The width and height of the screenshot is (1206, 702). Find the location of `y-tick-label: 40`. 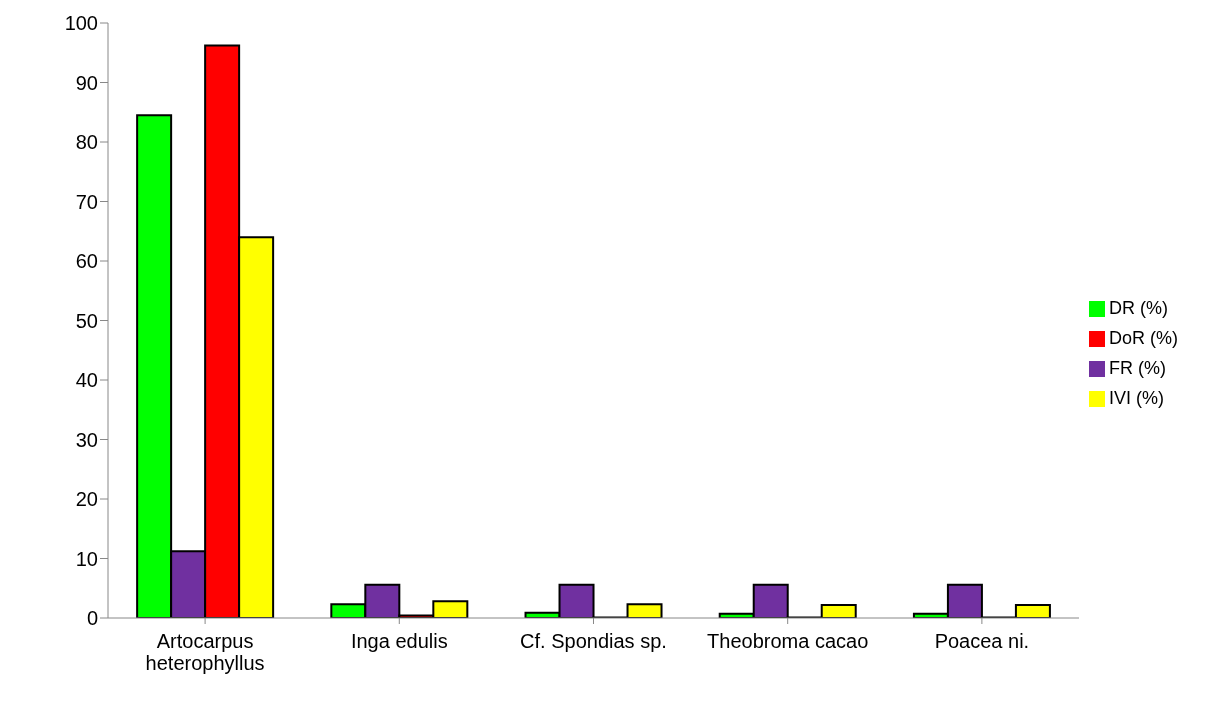

y-tick-label: 40 is located at coordinates (86, 380).